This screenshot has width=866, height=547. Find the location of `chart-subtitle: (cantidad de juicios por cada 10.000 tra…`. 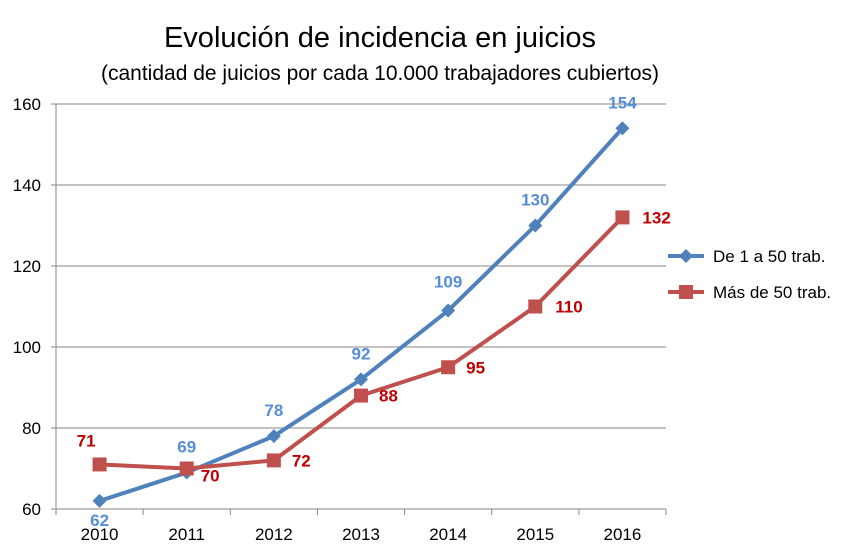

chart-subtitle: (cantidad de juicios por cada 10.000 tra… is located at coordinates (379, 73).